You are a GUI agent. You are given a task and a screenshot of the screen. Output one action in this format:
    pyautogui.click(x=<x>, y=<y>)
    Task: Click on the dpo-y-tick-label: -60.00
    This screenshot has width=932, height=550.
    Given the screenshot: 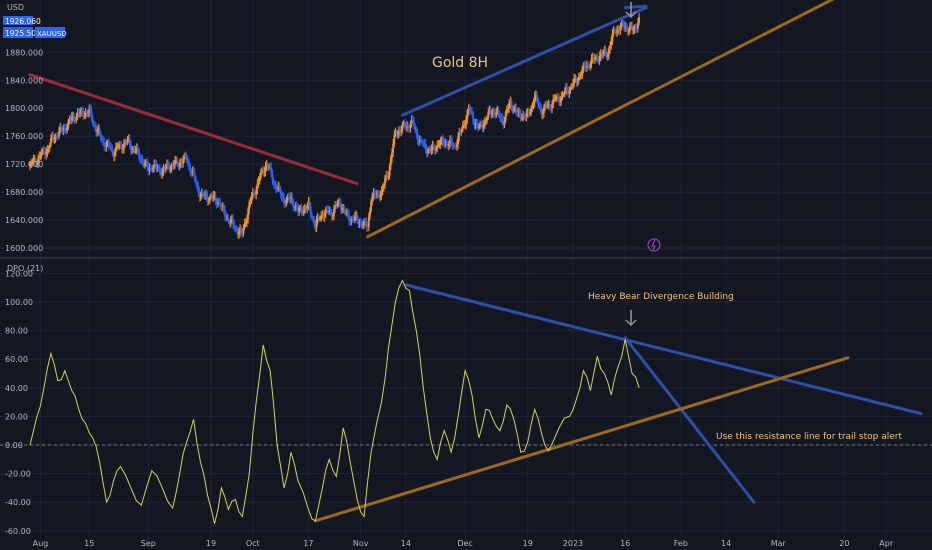 What is the action you would take?
    pyautogui.click(x=18, y=531)
    